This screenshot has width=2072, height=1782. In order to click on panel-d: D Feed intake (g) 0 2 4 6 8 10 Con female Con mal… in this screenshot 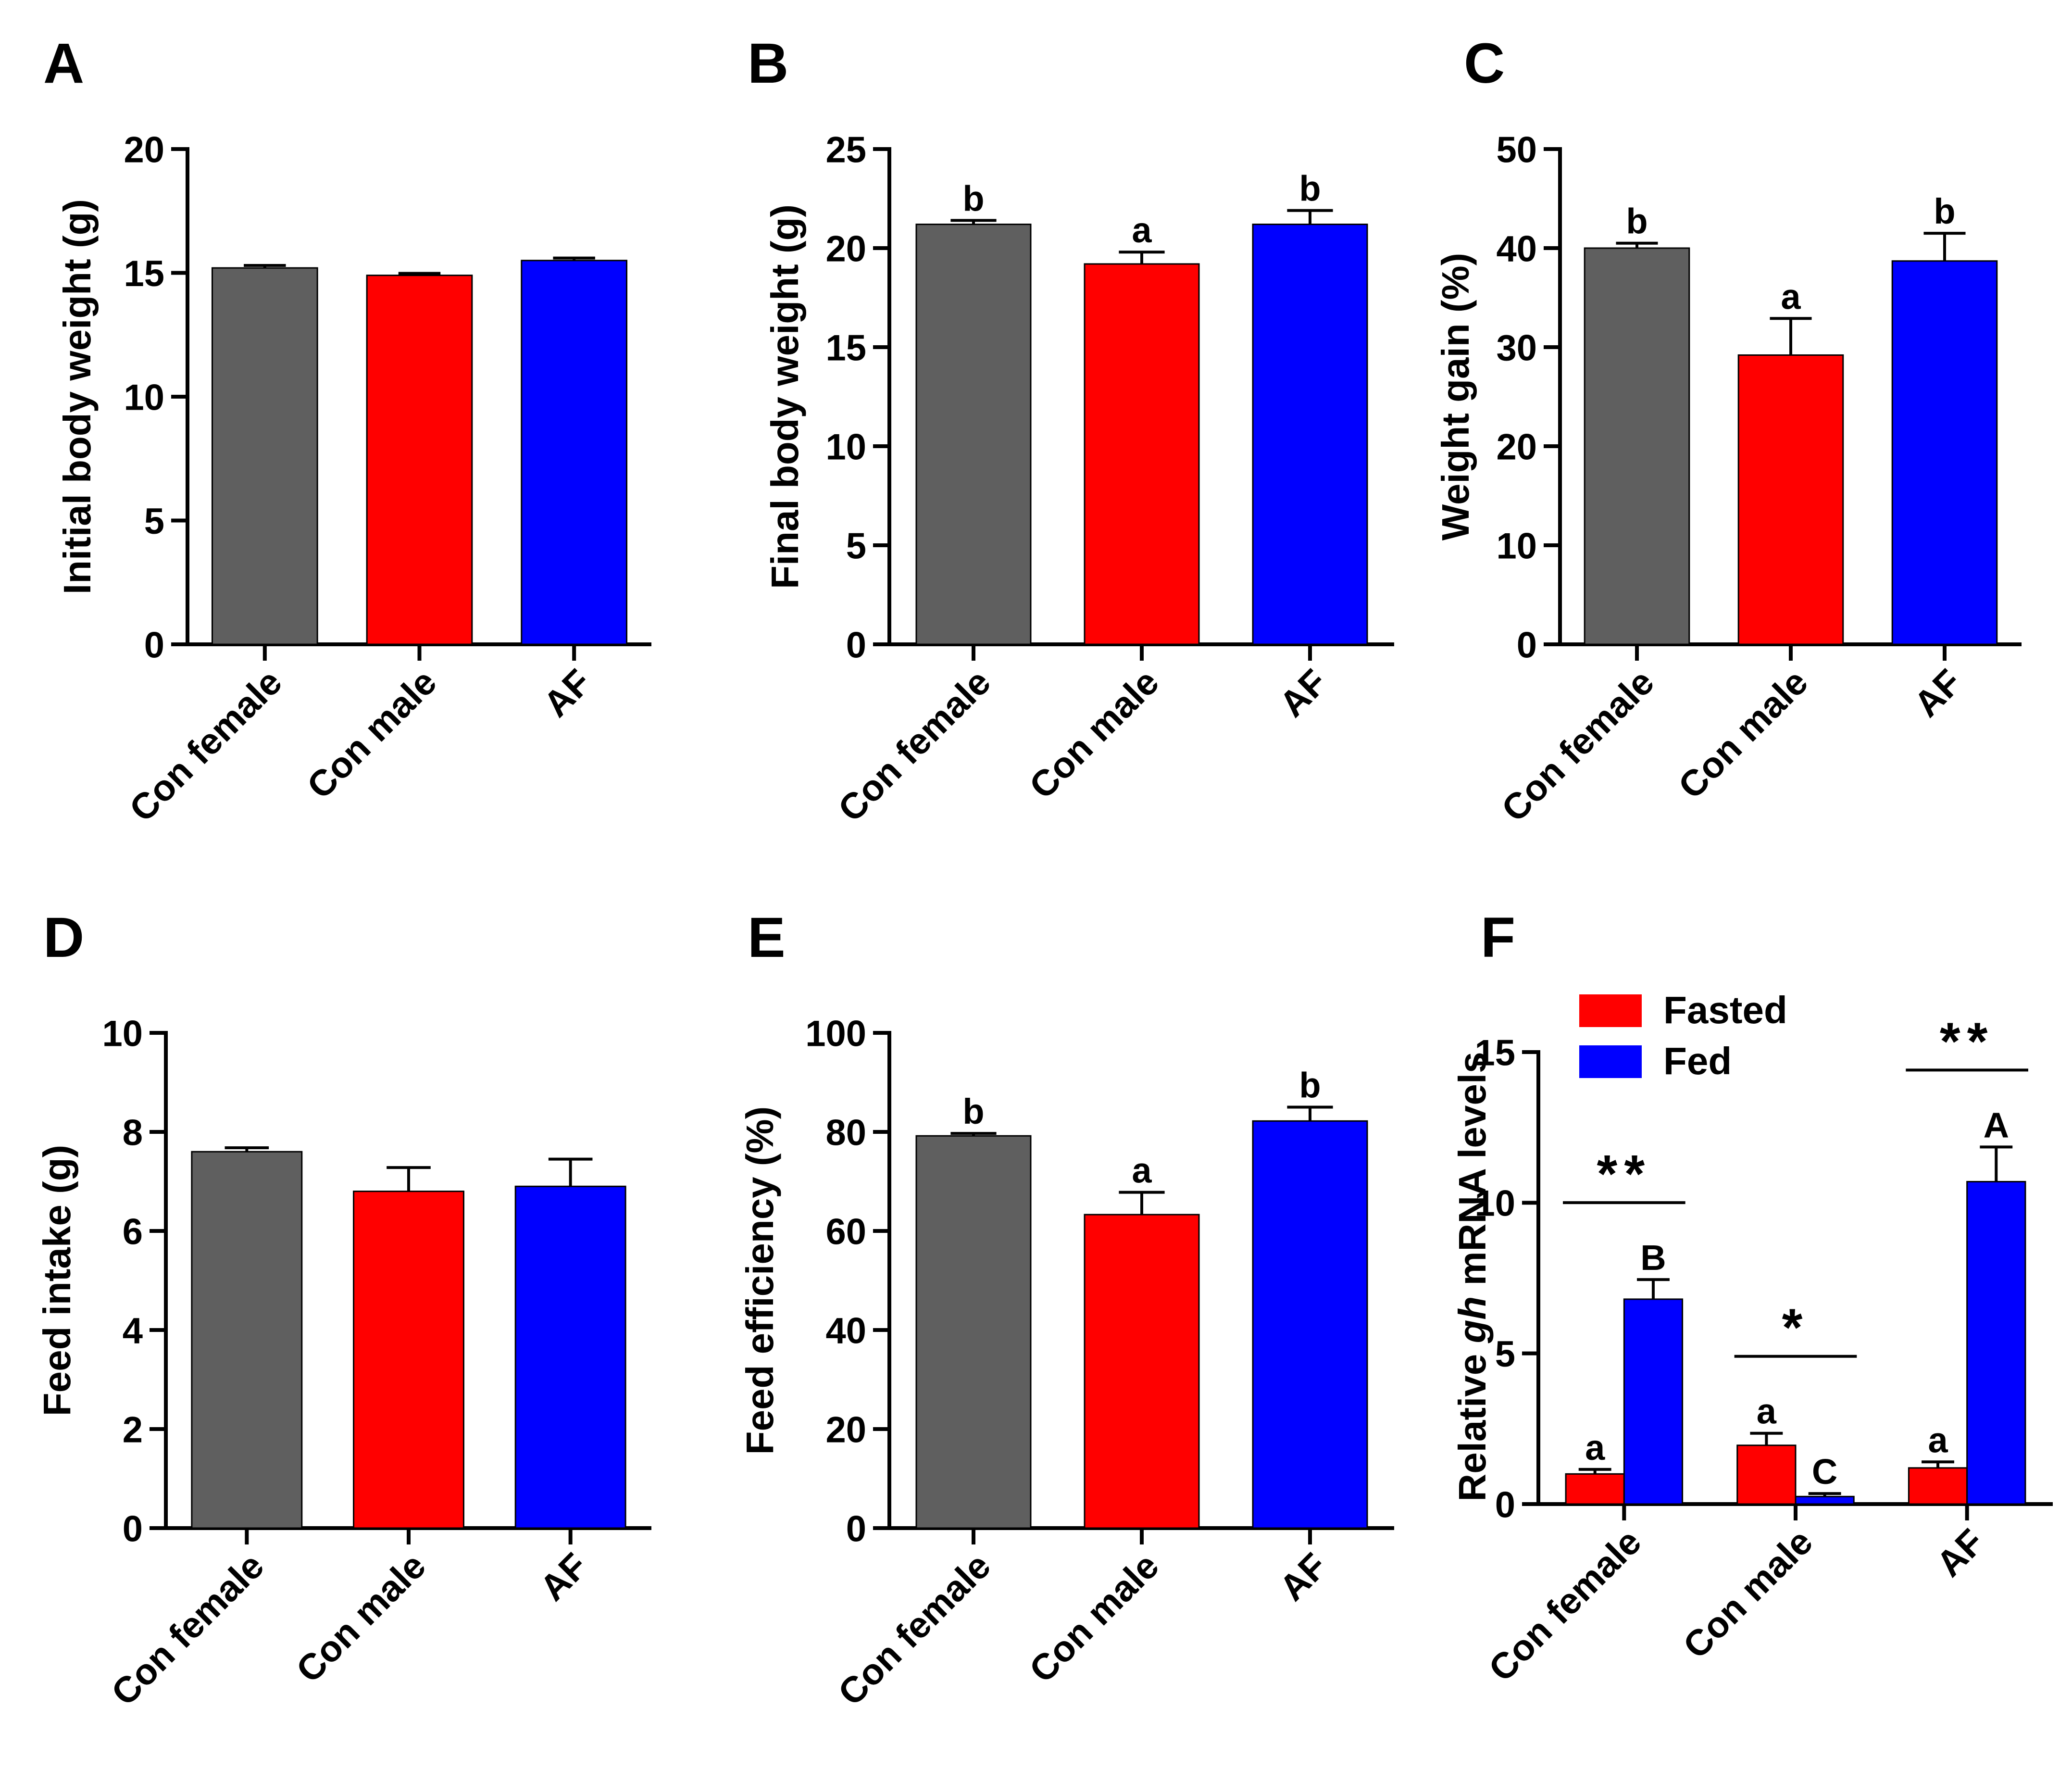, I will do `click(343, 1310)`.